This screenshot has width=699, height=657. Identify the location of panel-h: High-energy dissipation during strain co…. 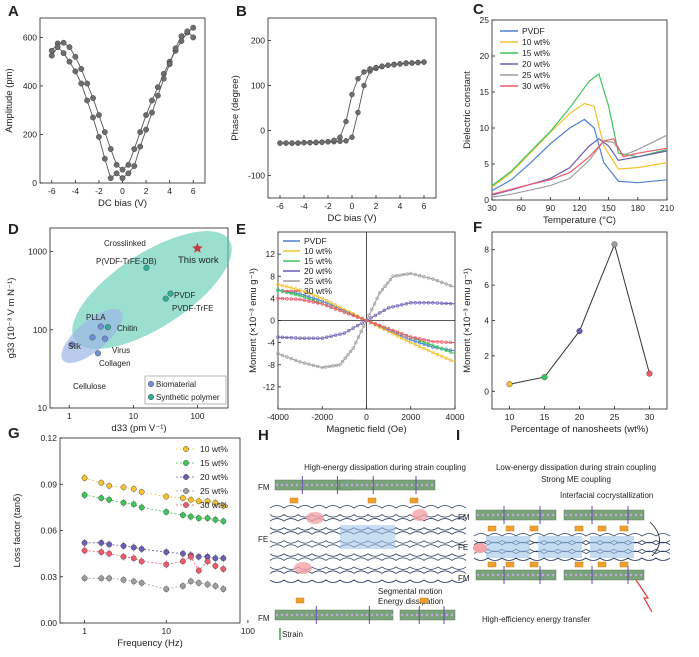
(362, 551).